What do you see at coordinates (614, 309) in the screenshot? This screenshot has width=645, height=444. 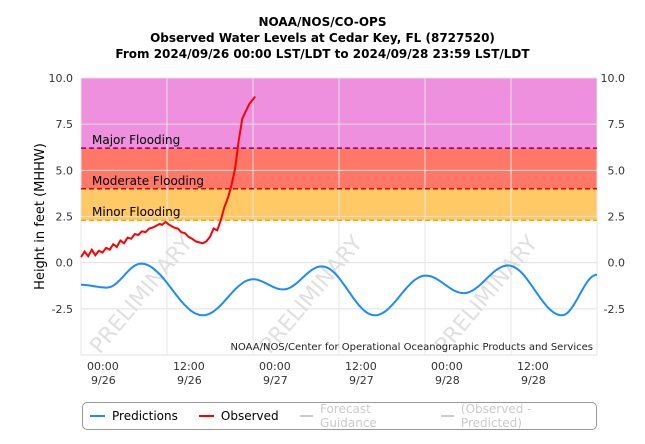 I see `y-tick-label-right: -2.5` at bounding box center [614, 309].